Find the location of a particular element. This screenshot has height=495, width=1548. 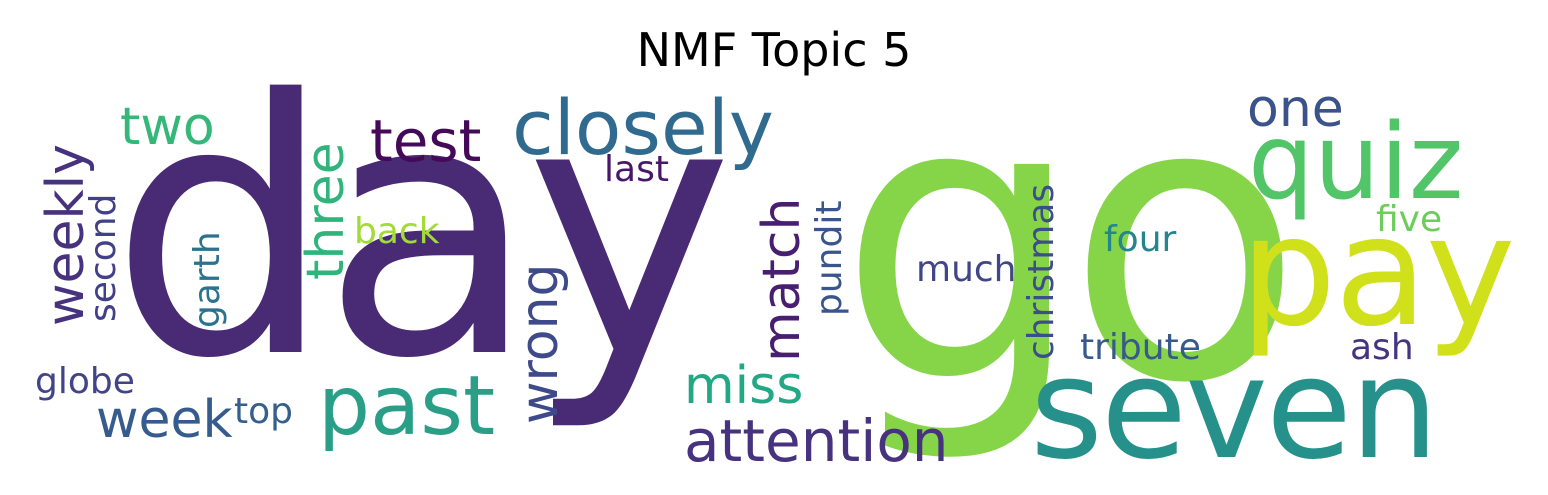

word-second: second is located at coordinates (103, 257).